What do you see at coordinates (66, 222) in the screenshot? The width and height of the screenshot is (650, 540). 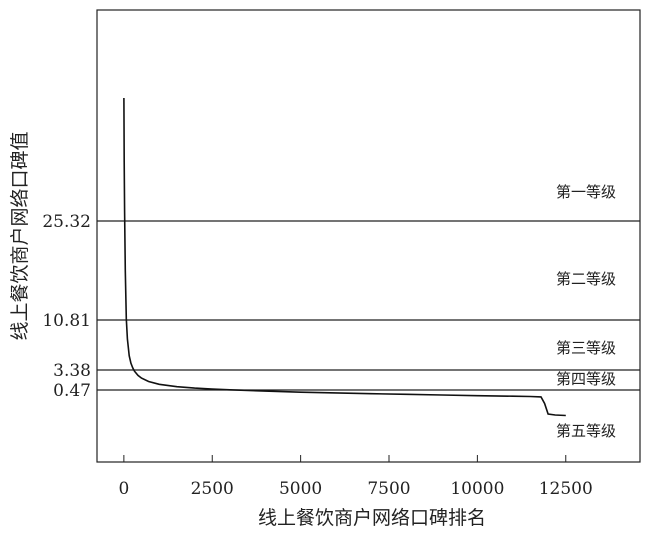 I see `threshold-label: 25.32` at bounding box center [66, 222].